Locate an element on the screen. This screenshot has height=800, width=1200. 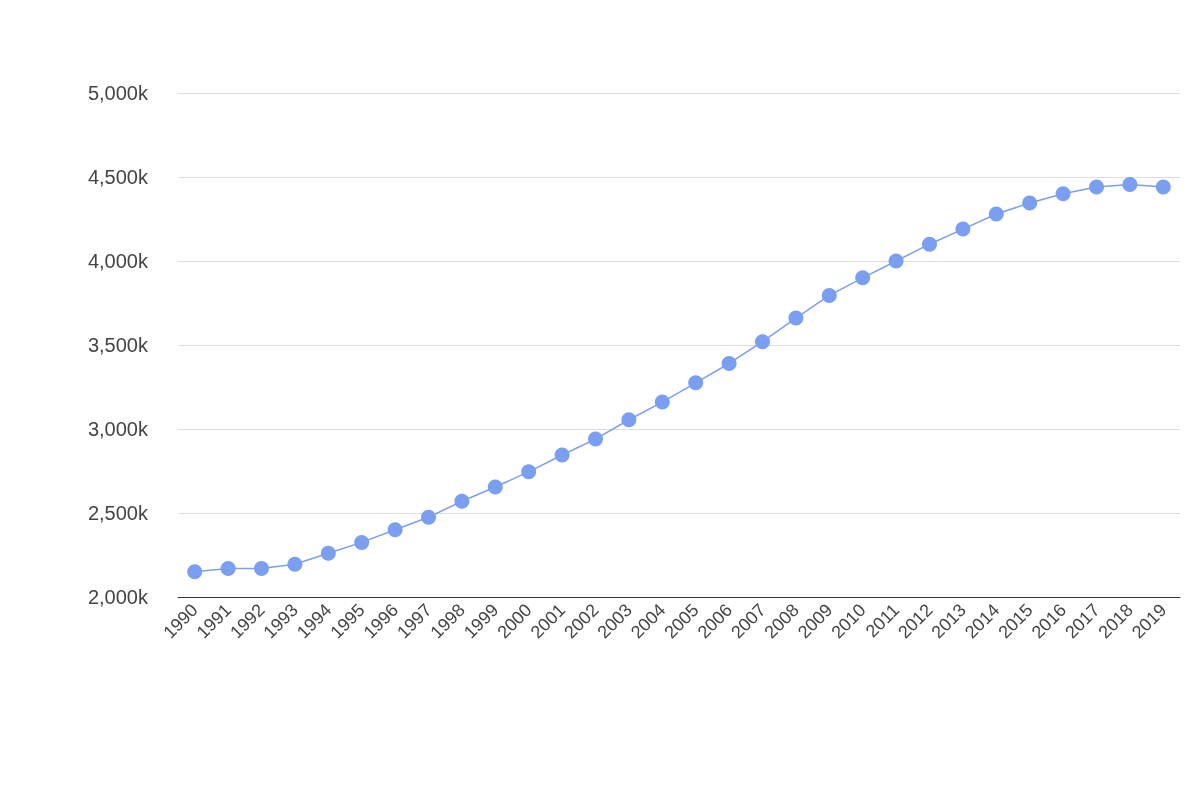
y-tick-label: 4,500k is located at coordinates (118, 177).